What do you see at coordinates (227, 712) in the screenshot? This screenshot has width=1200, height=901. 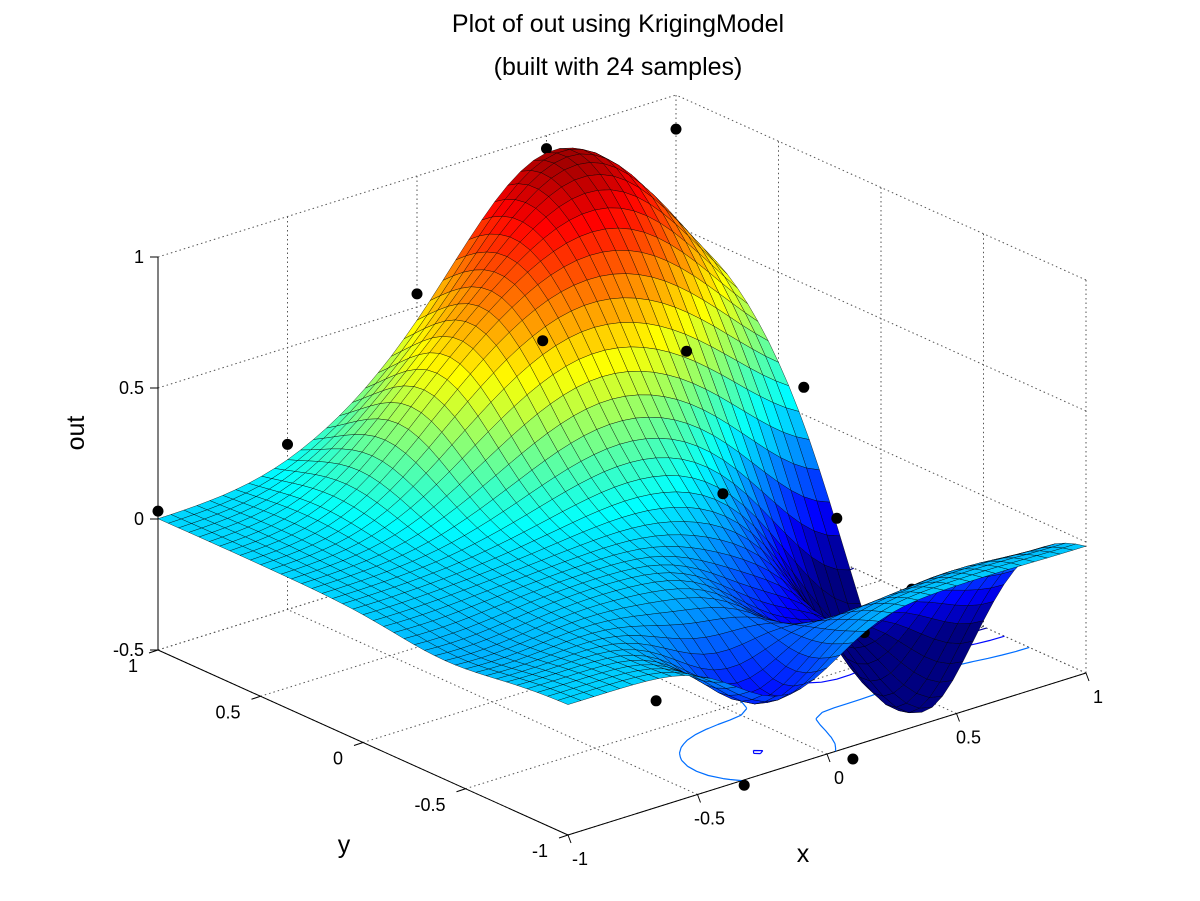 I see `y-tick-label: 0.5` at bounding box center [227, 712].